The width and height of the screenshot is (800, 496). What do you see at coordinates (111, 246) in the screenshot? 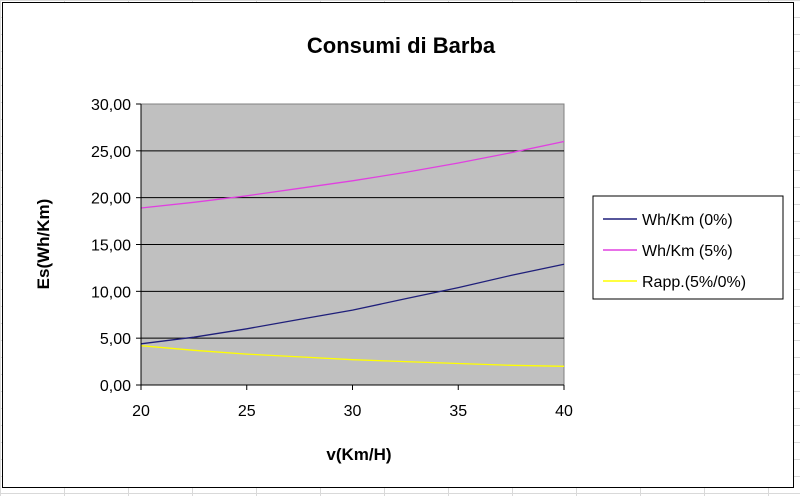
I see `y-tick-label: 15,00` at bounding box center [111, 246].